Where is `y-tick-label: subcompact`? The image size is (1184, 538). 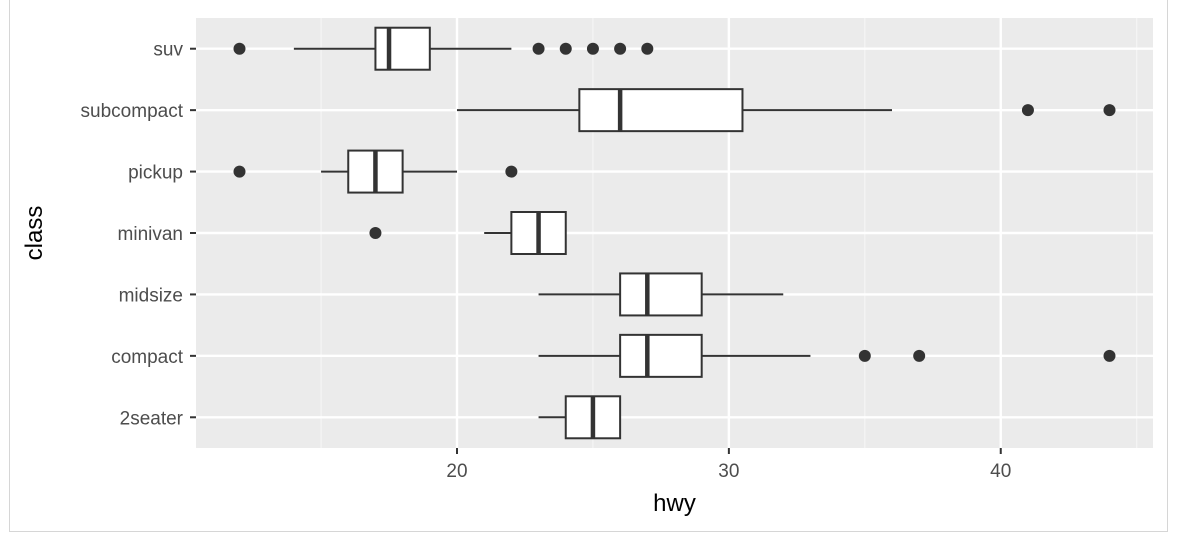 y-tick-label: subcompact is located at coordinates (132, 111).